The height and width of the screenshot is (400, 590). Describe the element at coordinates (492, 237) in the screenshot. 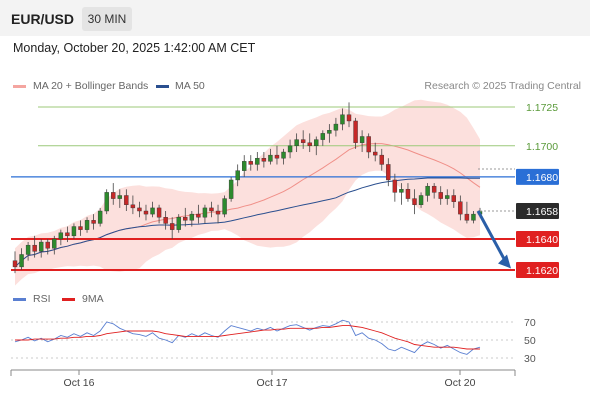

I see `forecast-arrow-line` at that location.